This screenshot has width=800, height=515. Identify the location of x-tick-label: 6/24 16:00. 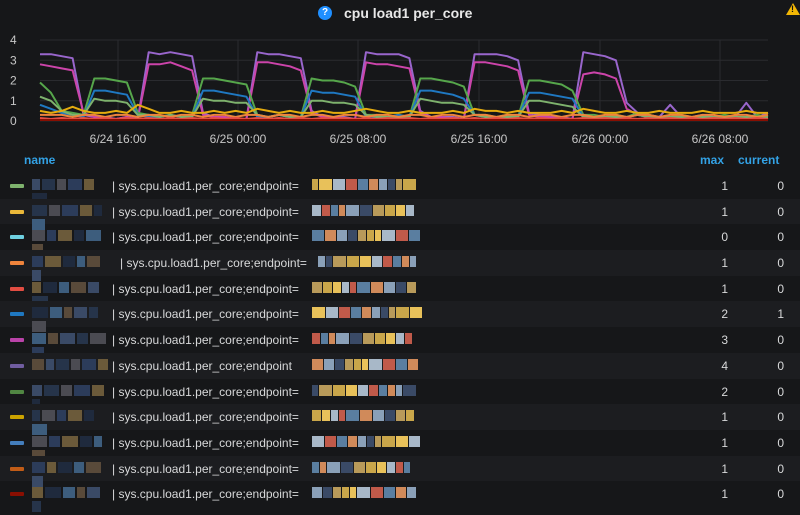
(118, 139).